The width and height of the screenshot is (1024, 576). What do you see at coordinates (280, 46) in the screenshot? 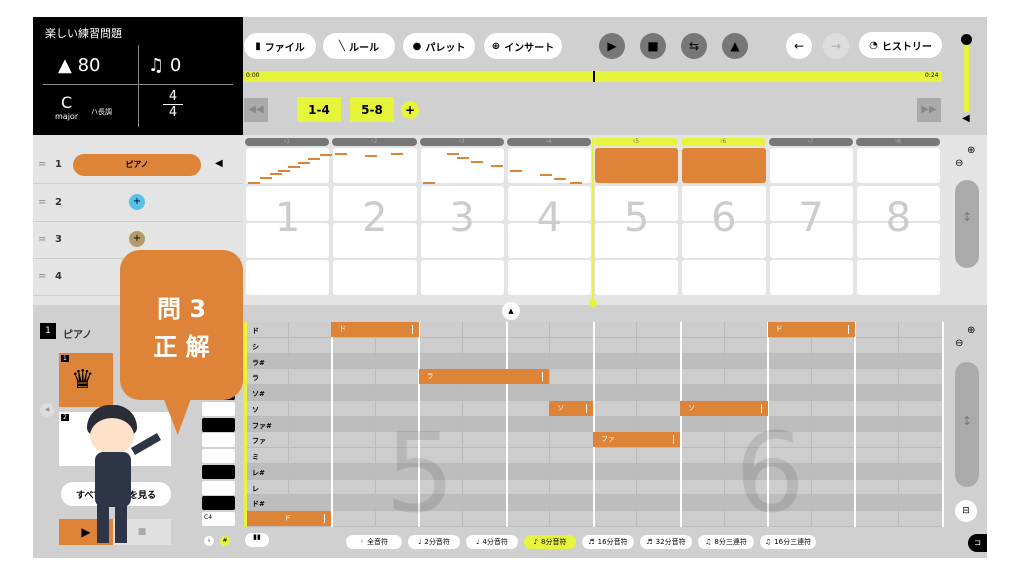
I see `file-button: ▮ ファイル` at bounding box center [280, 46].